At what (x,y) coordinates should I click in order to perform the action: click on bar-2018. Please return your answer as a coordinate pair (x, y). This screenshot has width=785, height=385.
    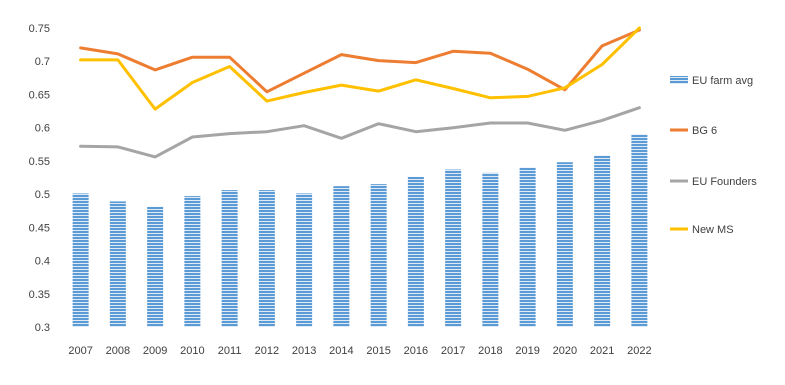
    Looking at the image, I should click on (490, 249).